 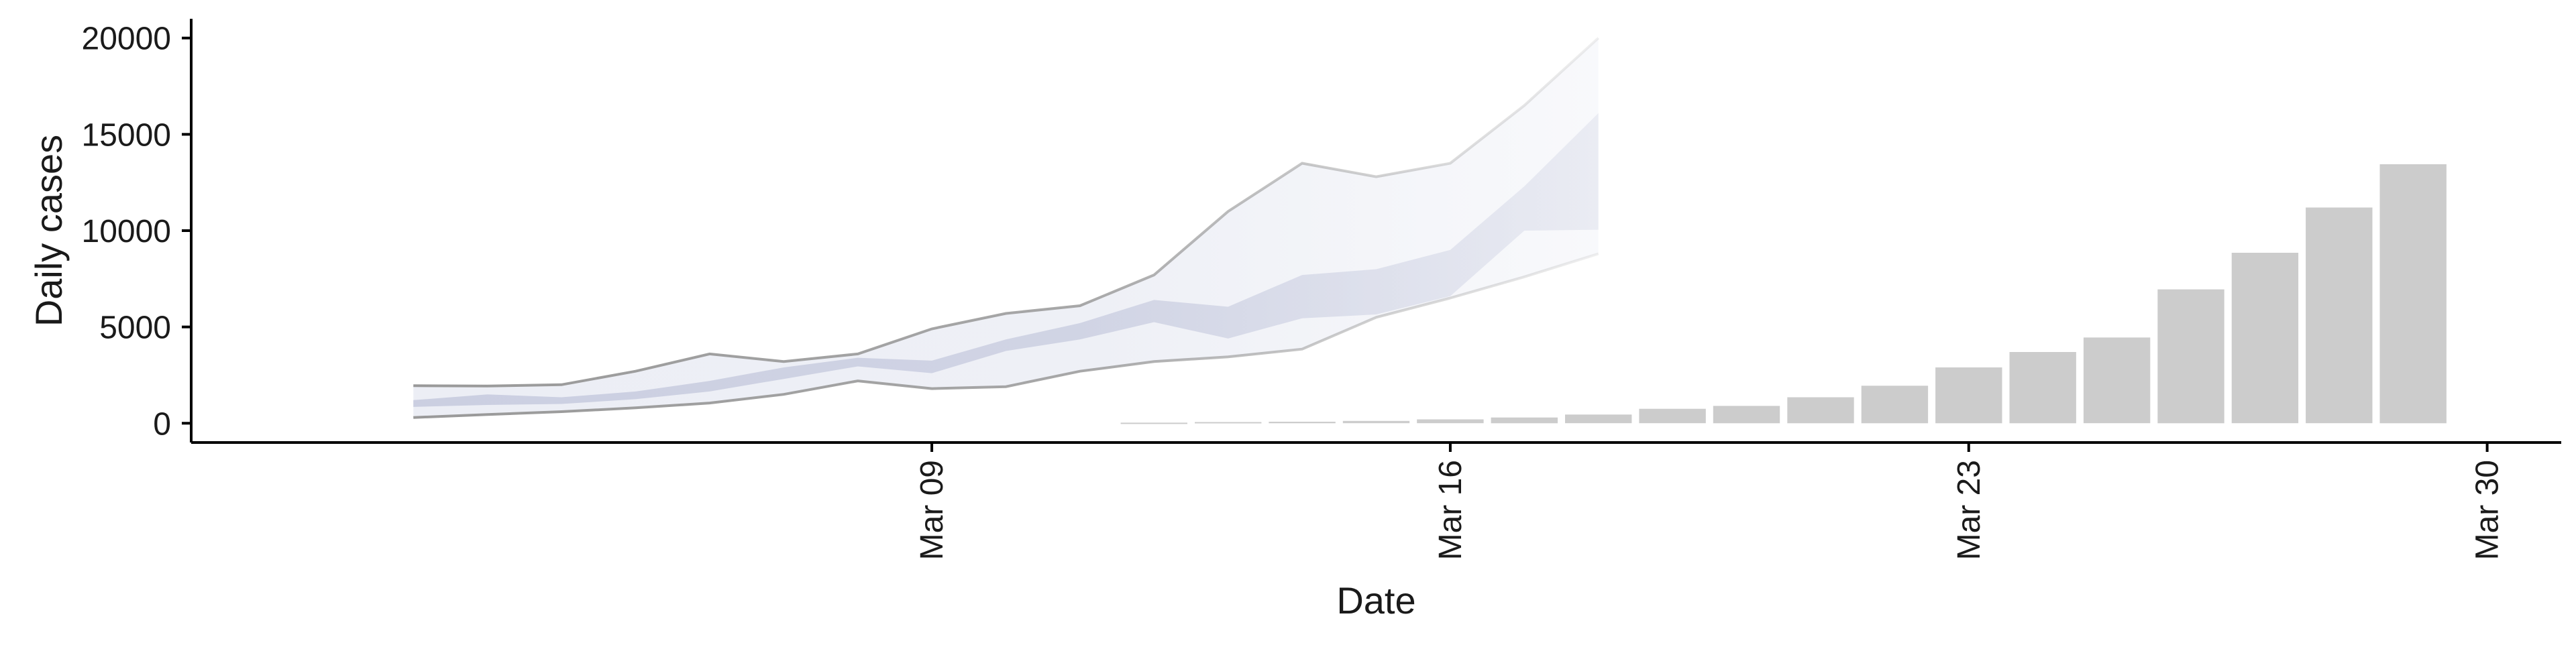 What do you see at coordinates (49, 231) in the screenshot?
I see `y-axis-title: Daily cases` at bounding box center [49, 231].